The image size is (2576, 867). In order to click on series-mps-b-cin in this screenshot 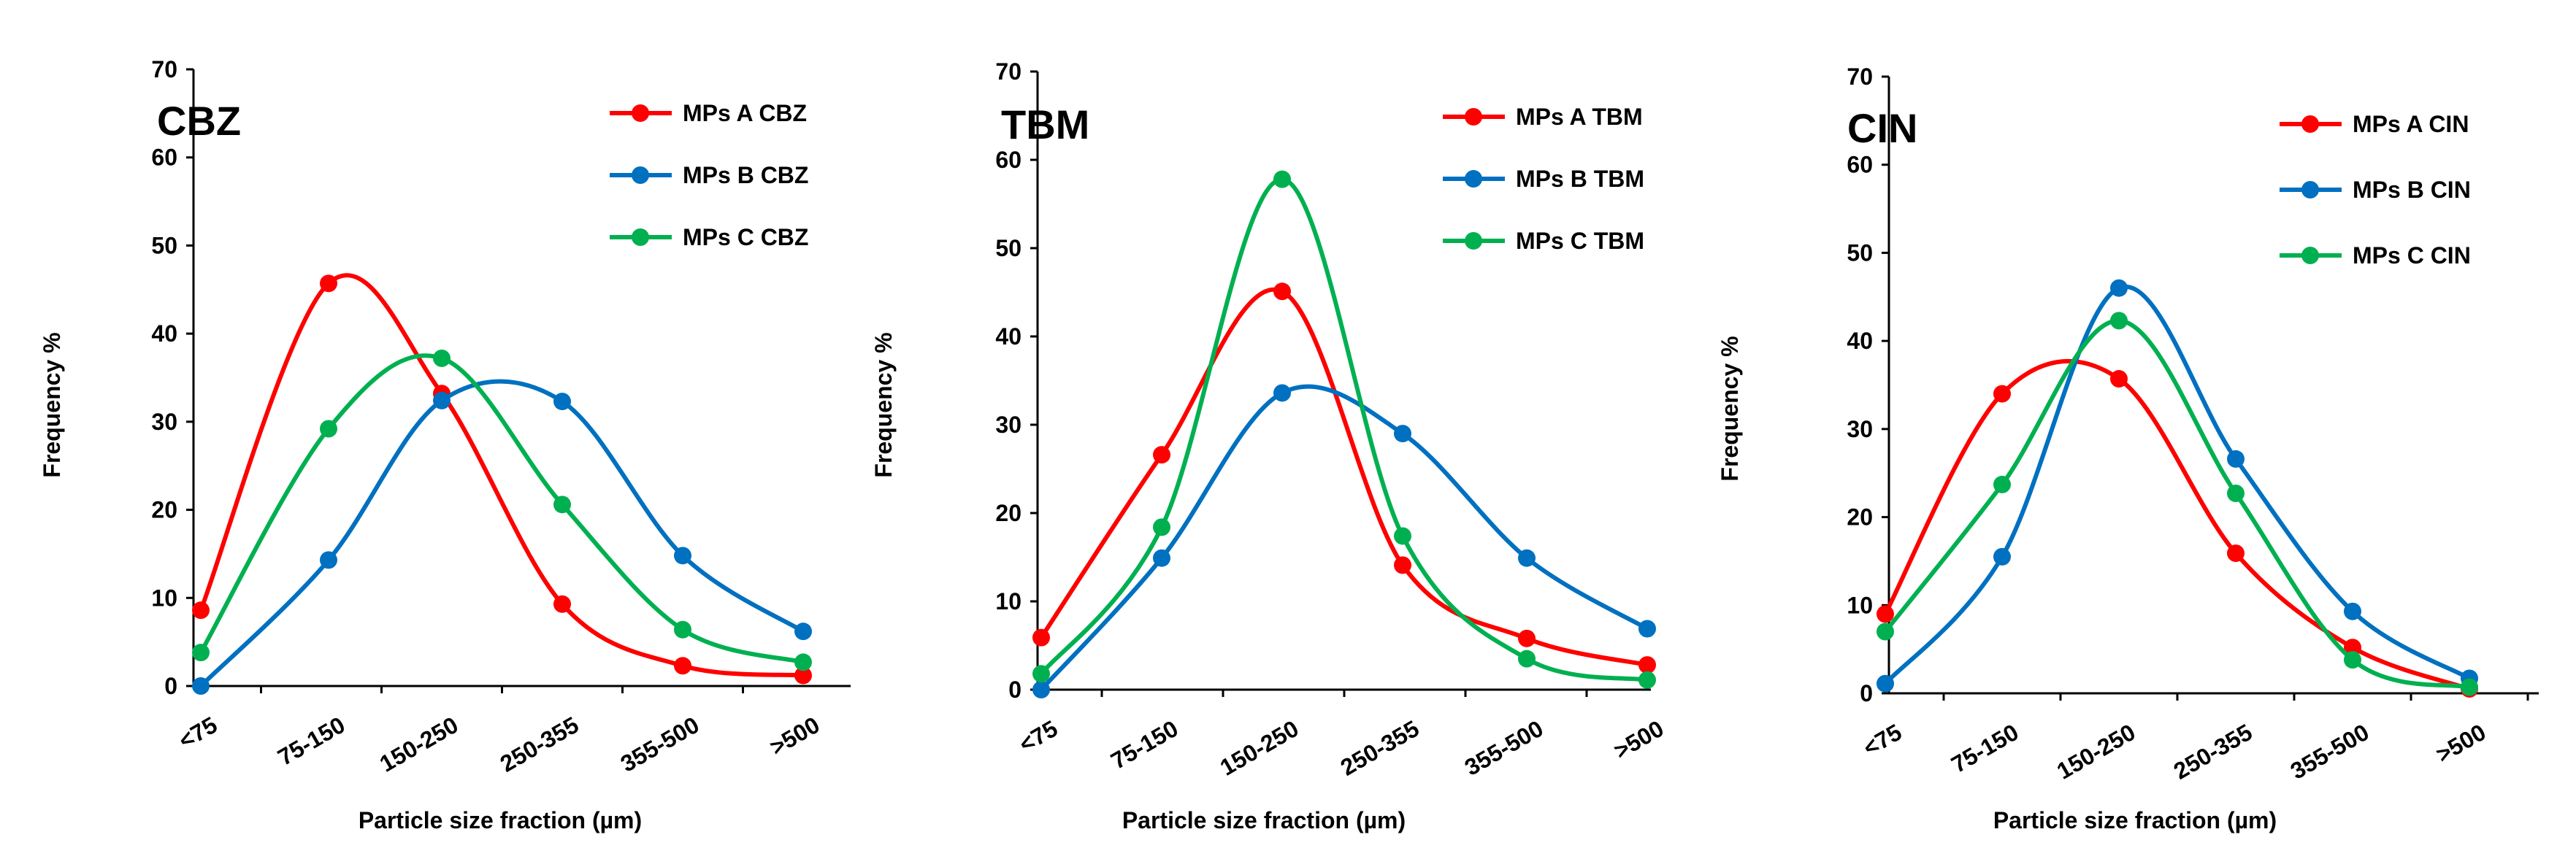, I will do `click(2177, 486)`.